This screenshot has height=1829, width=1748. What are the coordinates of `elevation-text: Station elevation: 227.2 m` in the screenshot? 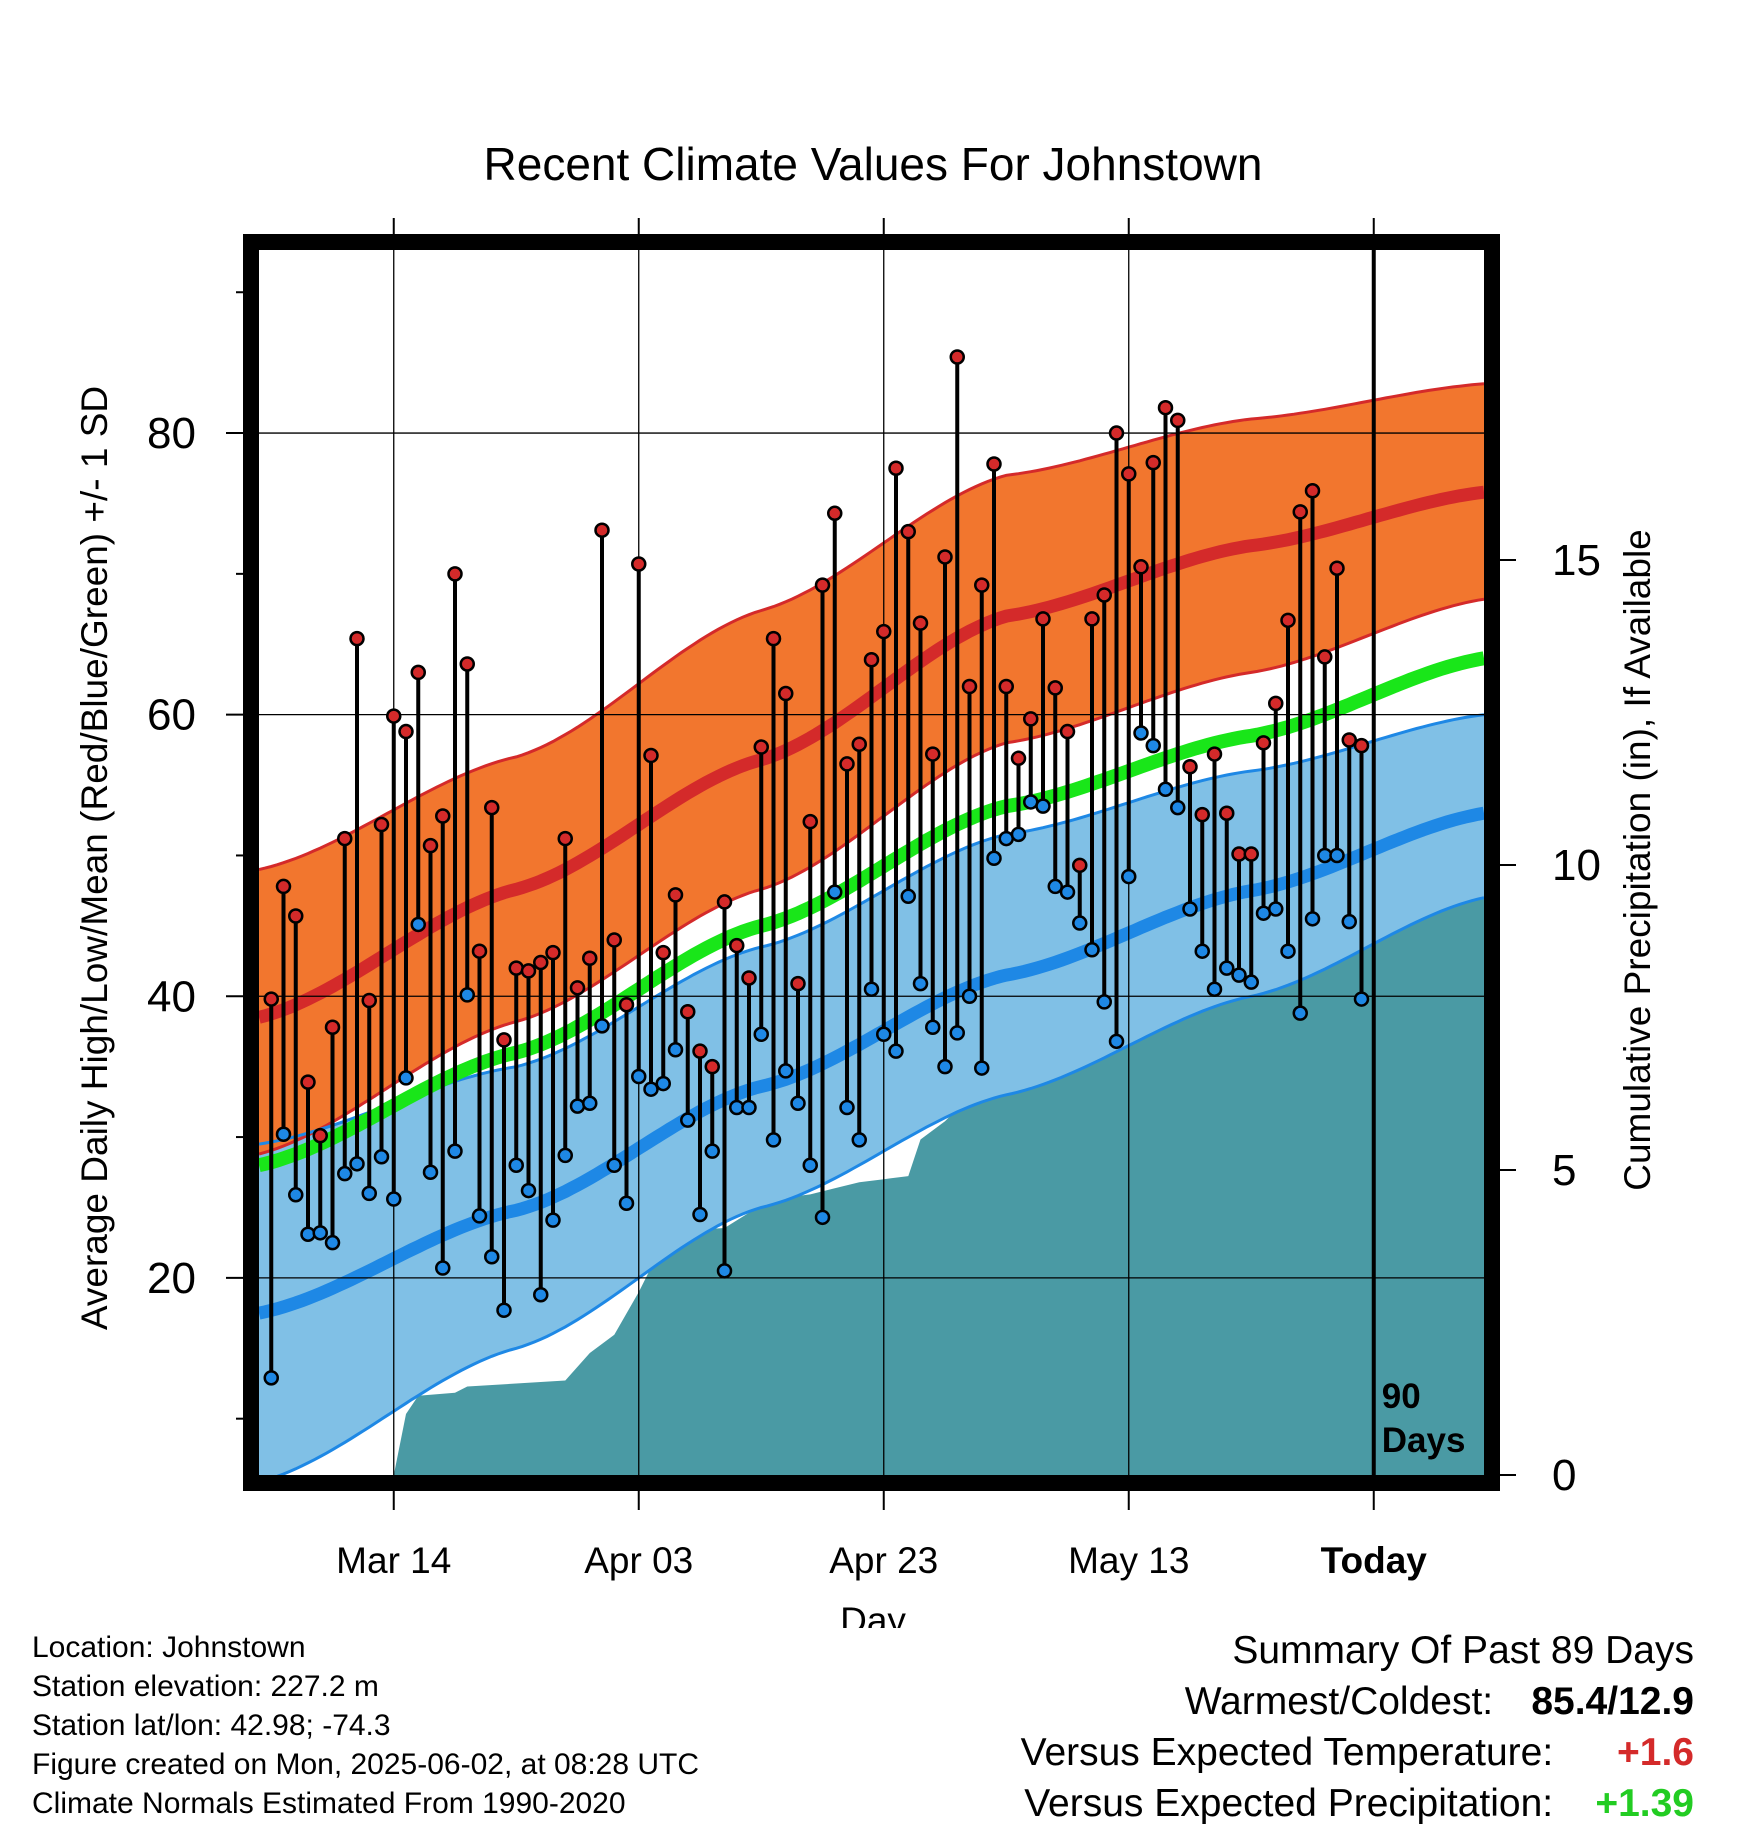 It's located at (205, 1686).